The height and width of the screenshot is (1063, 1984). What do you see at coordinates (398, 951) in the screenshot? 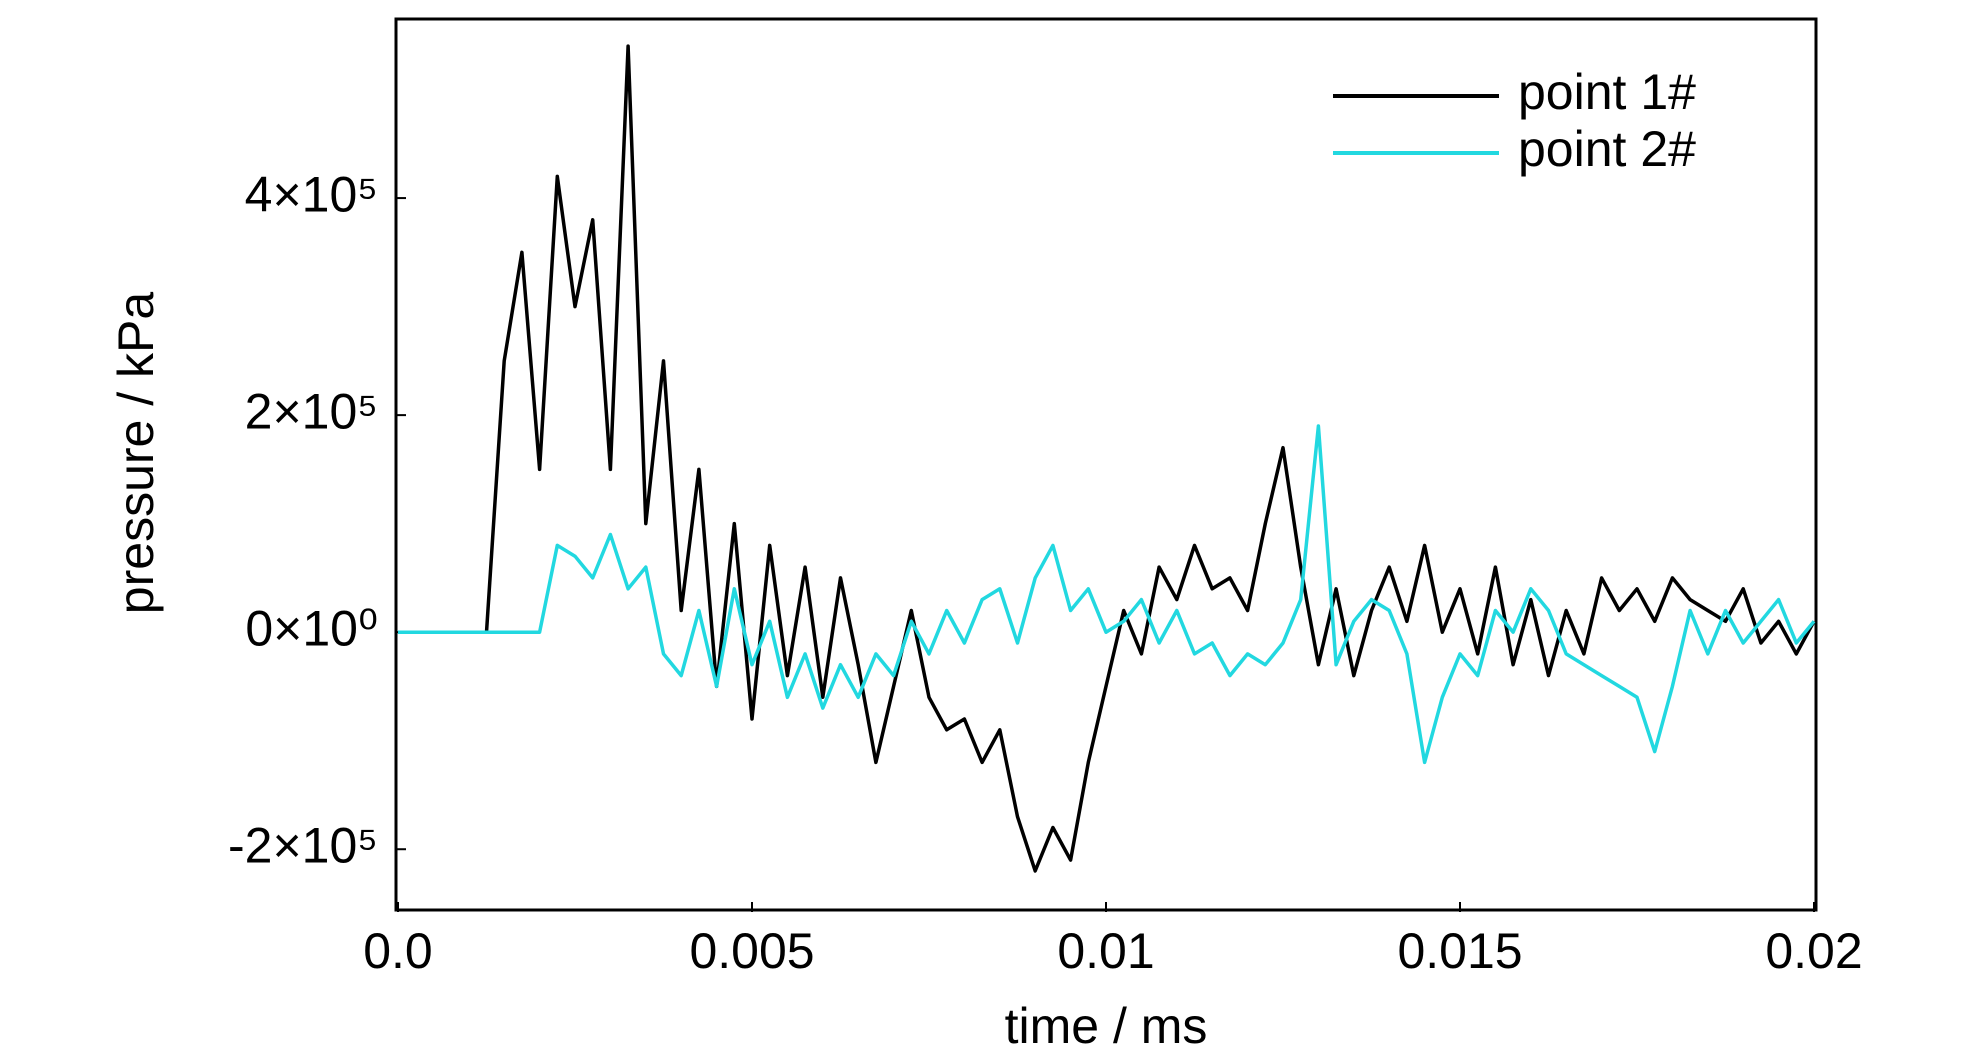
I see `x-tick-label: 0.0` at bounding box center [398, 951].